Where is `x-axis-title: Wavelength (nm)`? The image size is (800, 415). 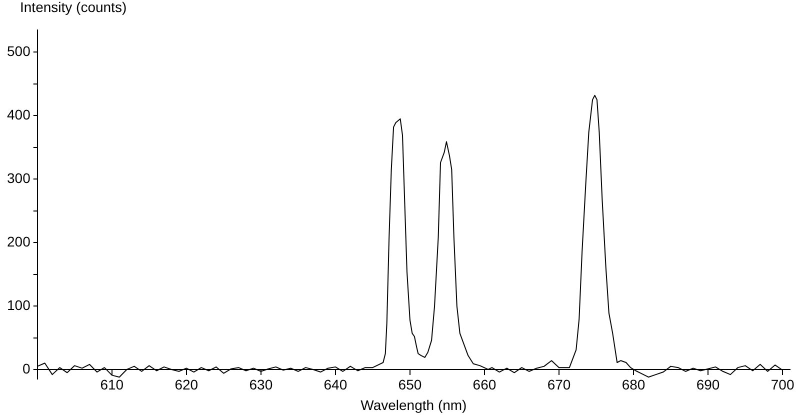
x-axis-title: Wavelength (nm) is located at coordinates (413, 404).